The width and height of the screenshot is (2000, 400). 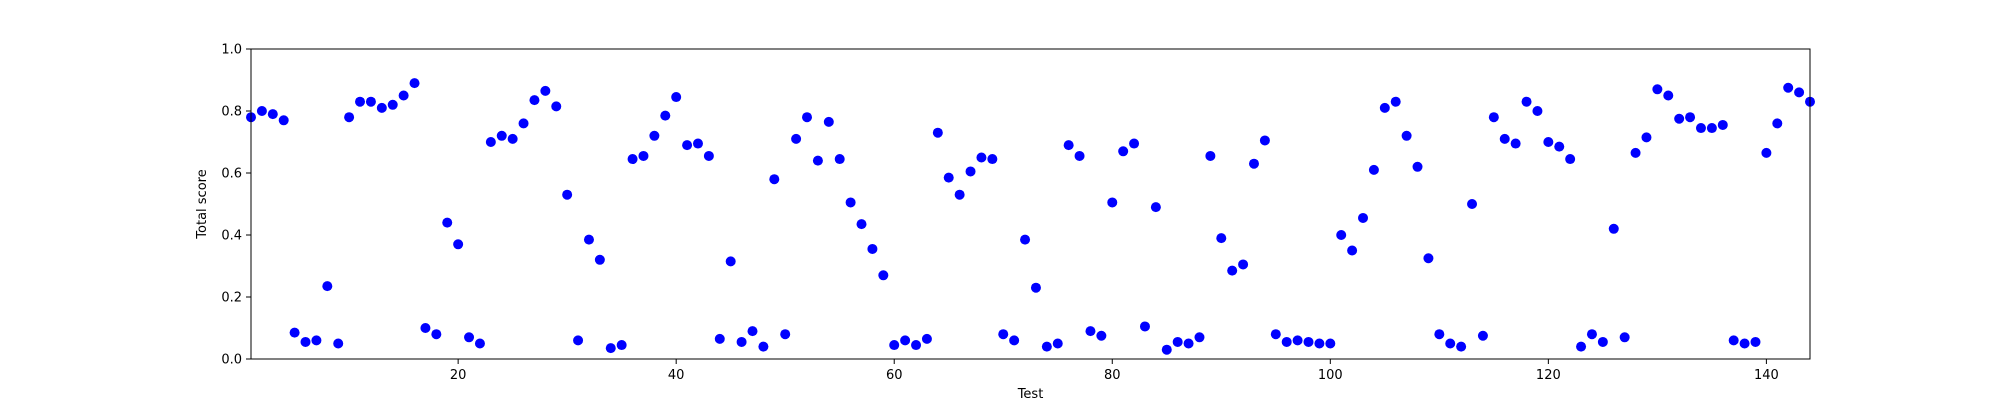 What do you see at coordinates (894, 375) in the screenshot?
I see `x-tick-label: 60` at bounding box center [894, 375].